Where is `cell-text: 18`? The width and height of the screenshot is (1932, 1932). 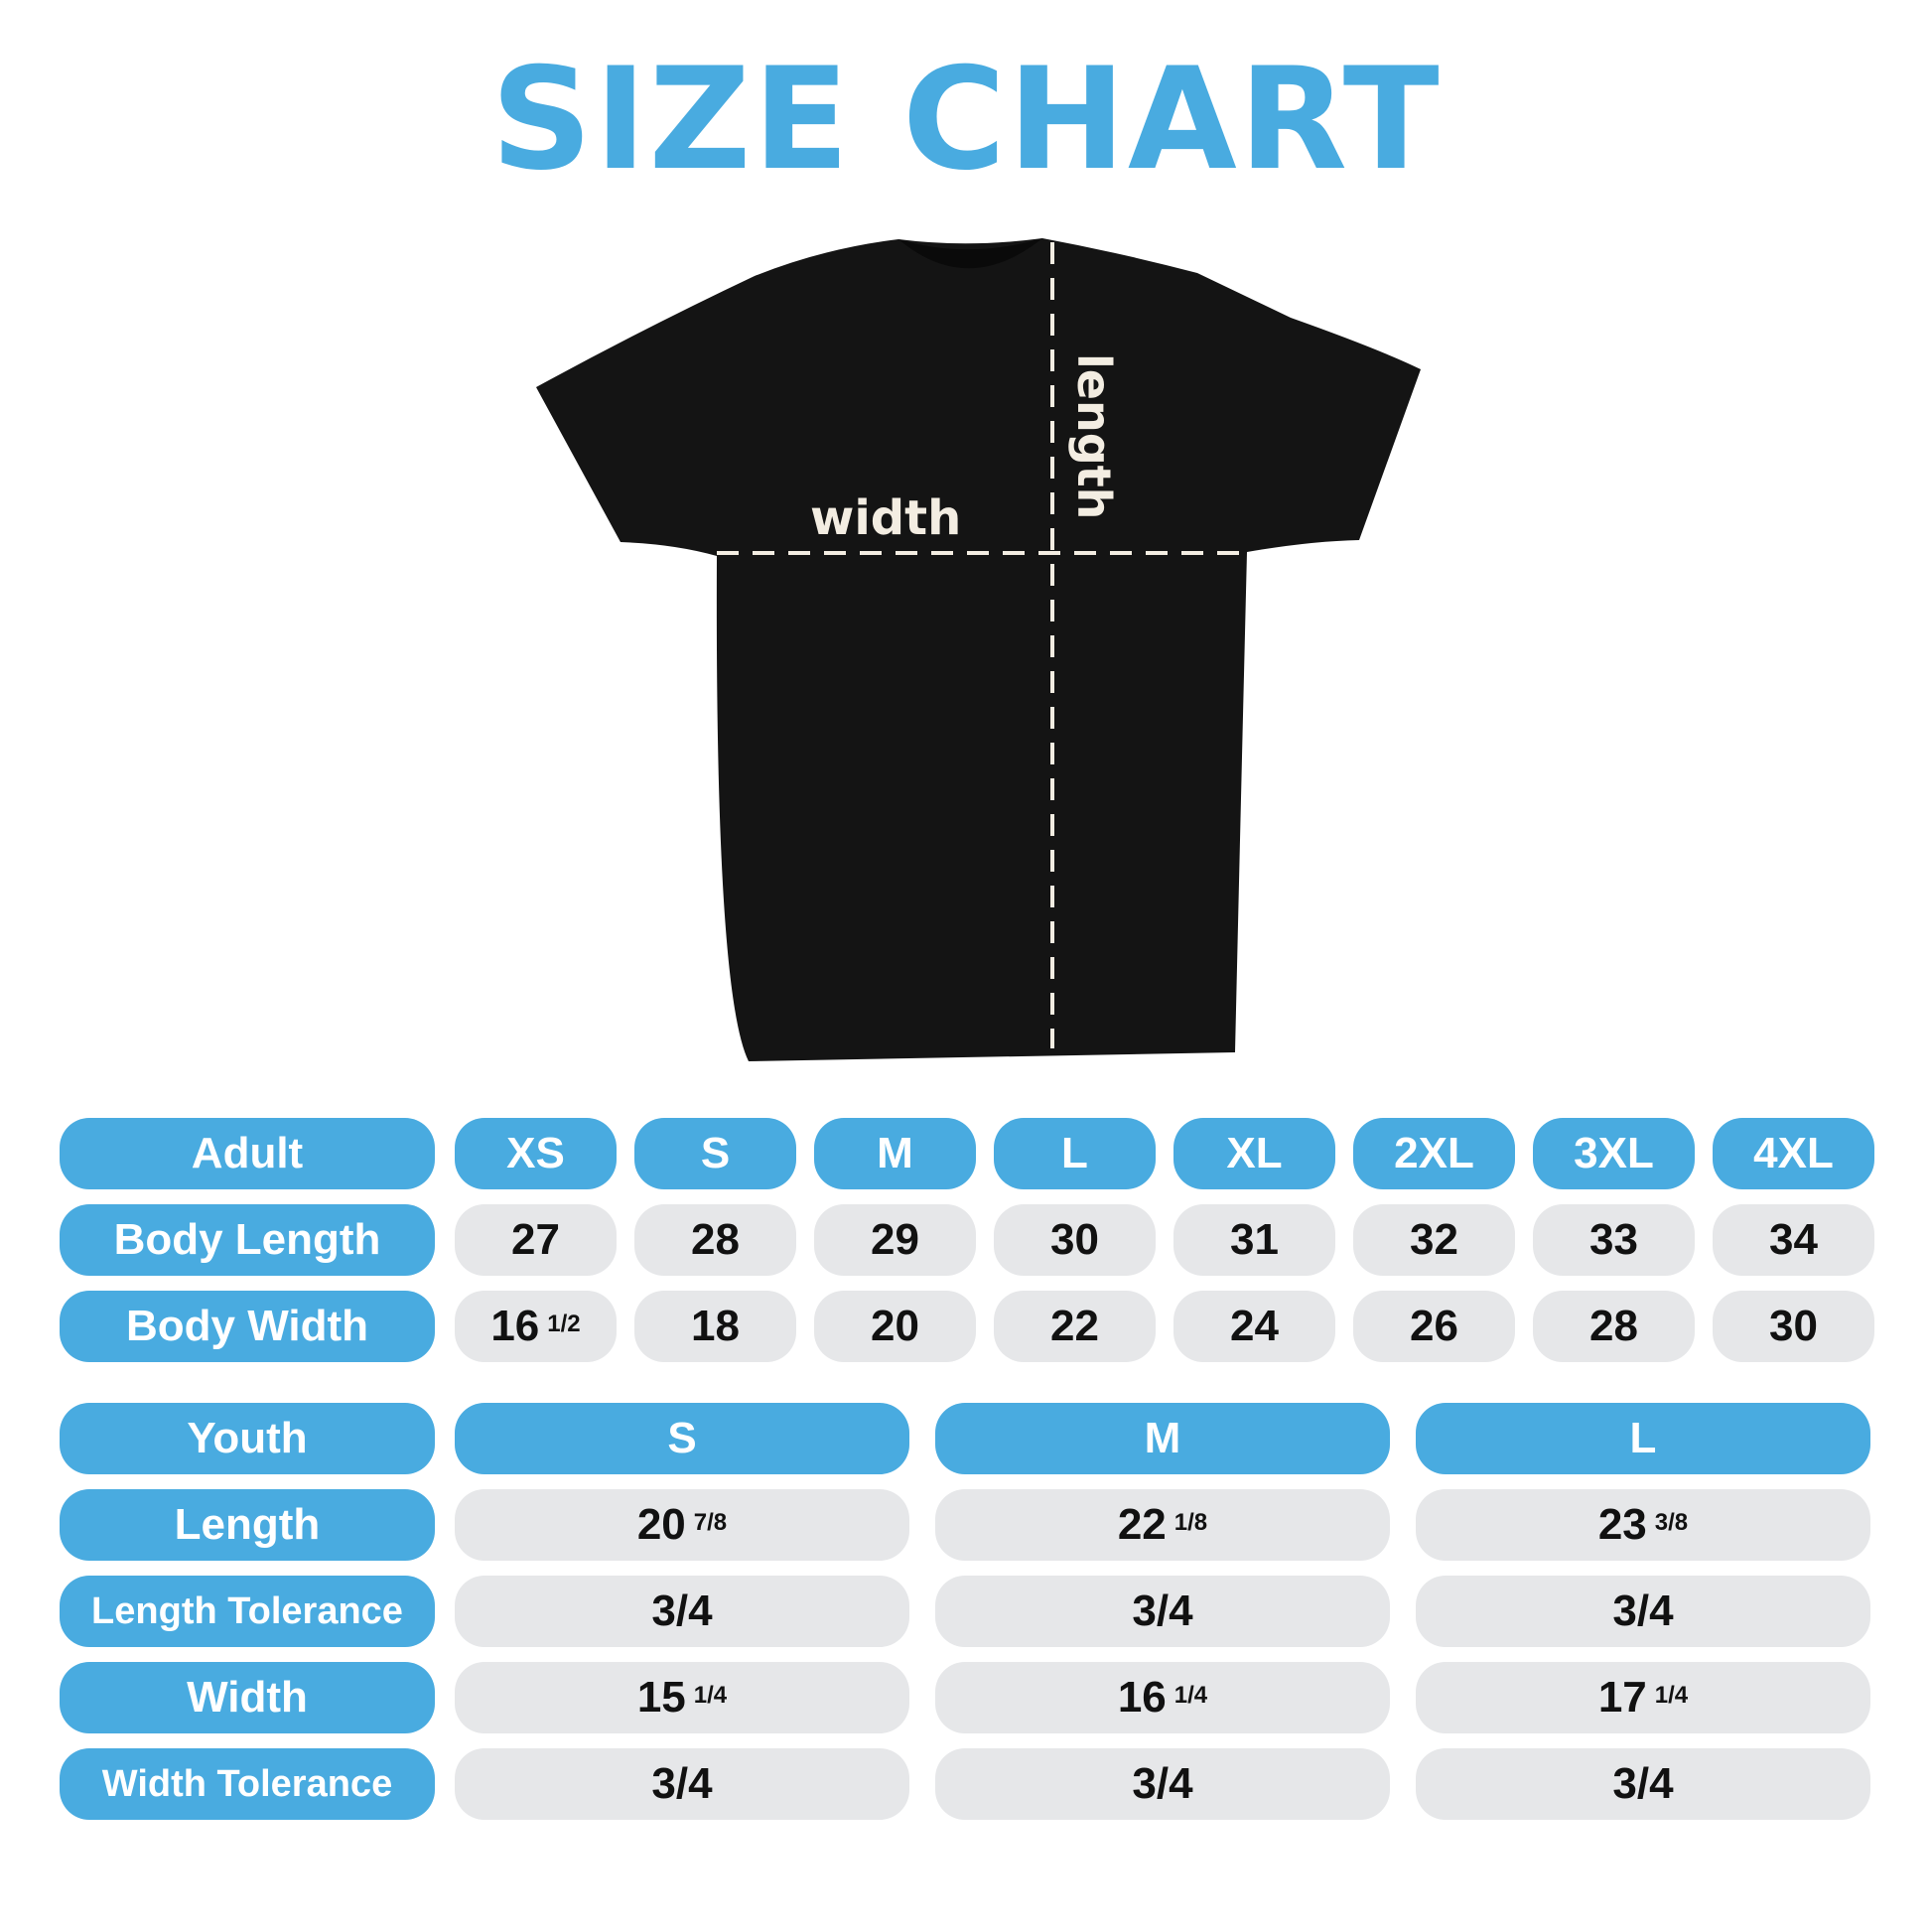 cell-text: 18 is located at coordinates (715, 1326).